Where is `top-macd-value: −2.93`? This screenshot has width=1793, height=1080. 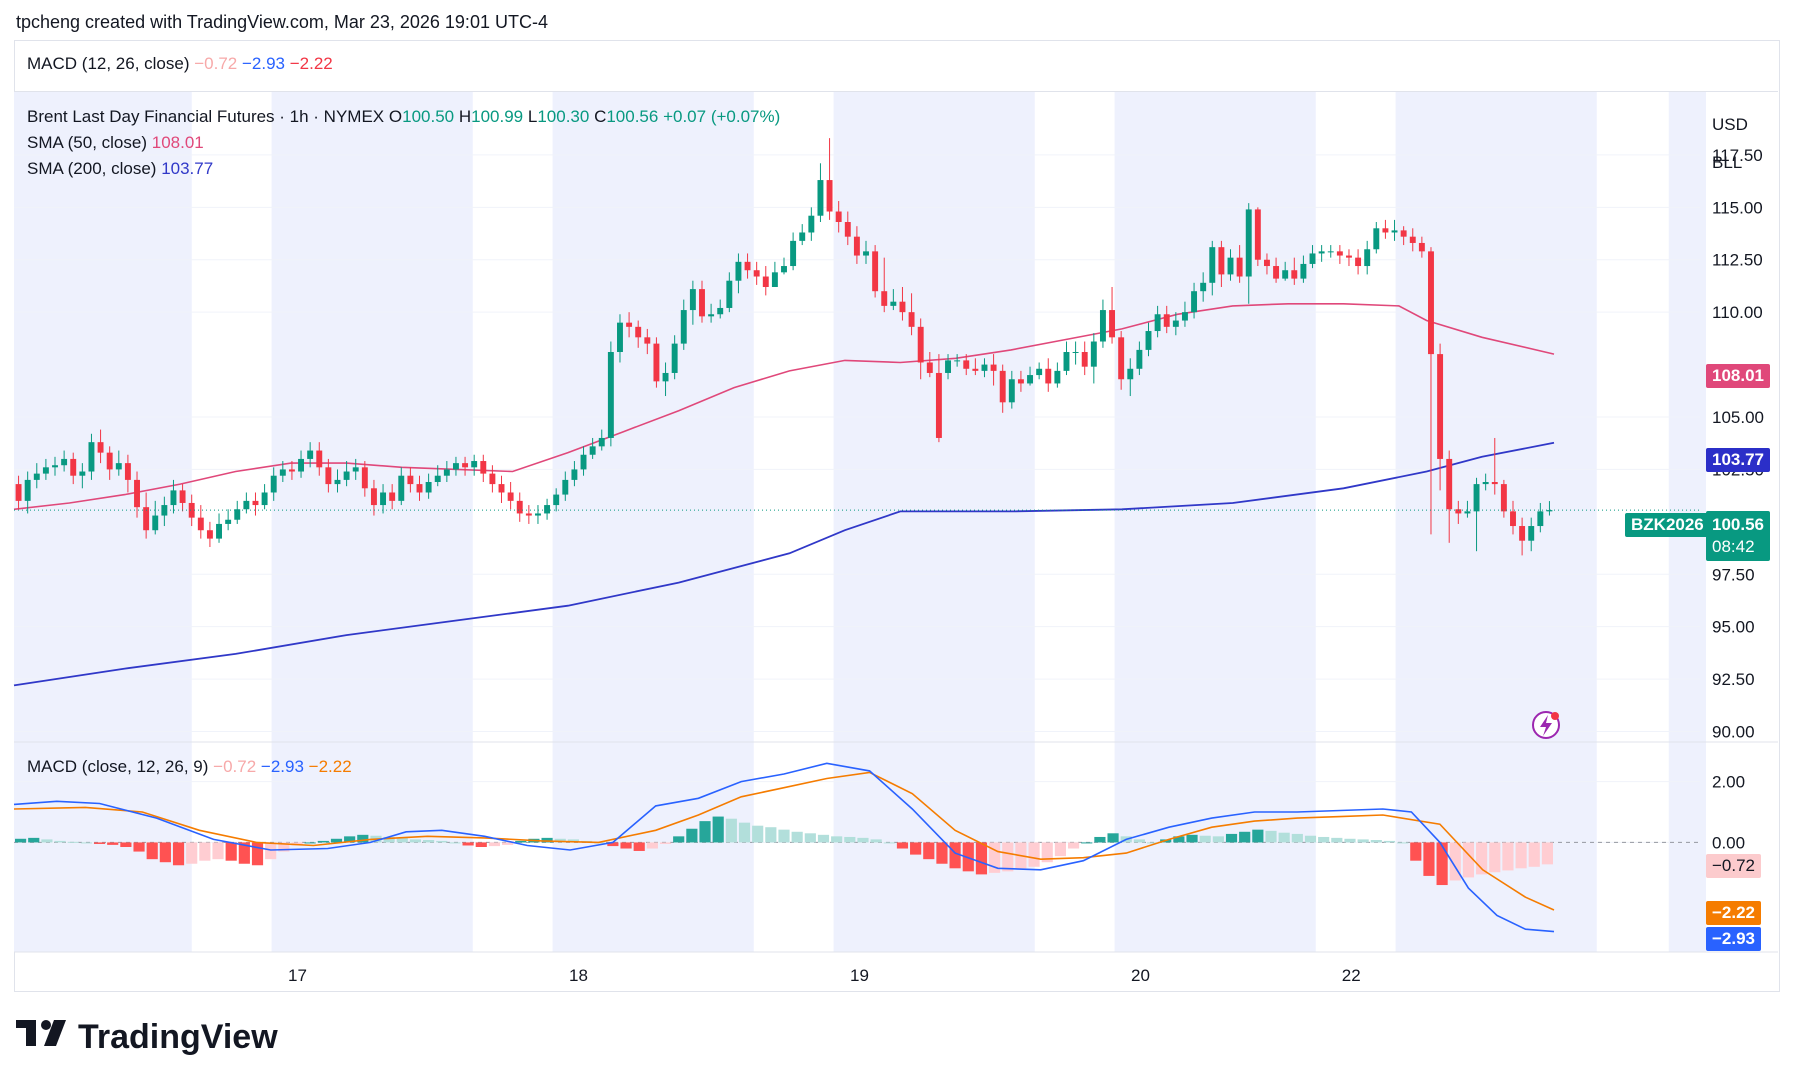 top-macd-value: −2.93 is located at coordinates (263, 63).